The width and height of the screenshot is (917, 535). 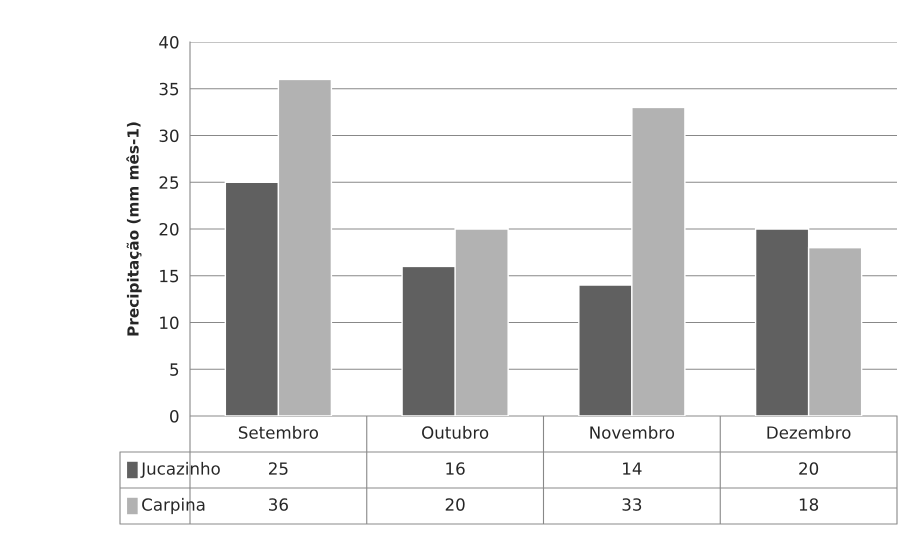 What do you see at coordinates (455, 432) in the screenshot?
I see `x-tick-label: Outubro` at bounding box center [455, 432].